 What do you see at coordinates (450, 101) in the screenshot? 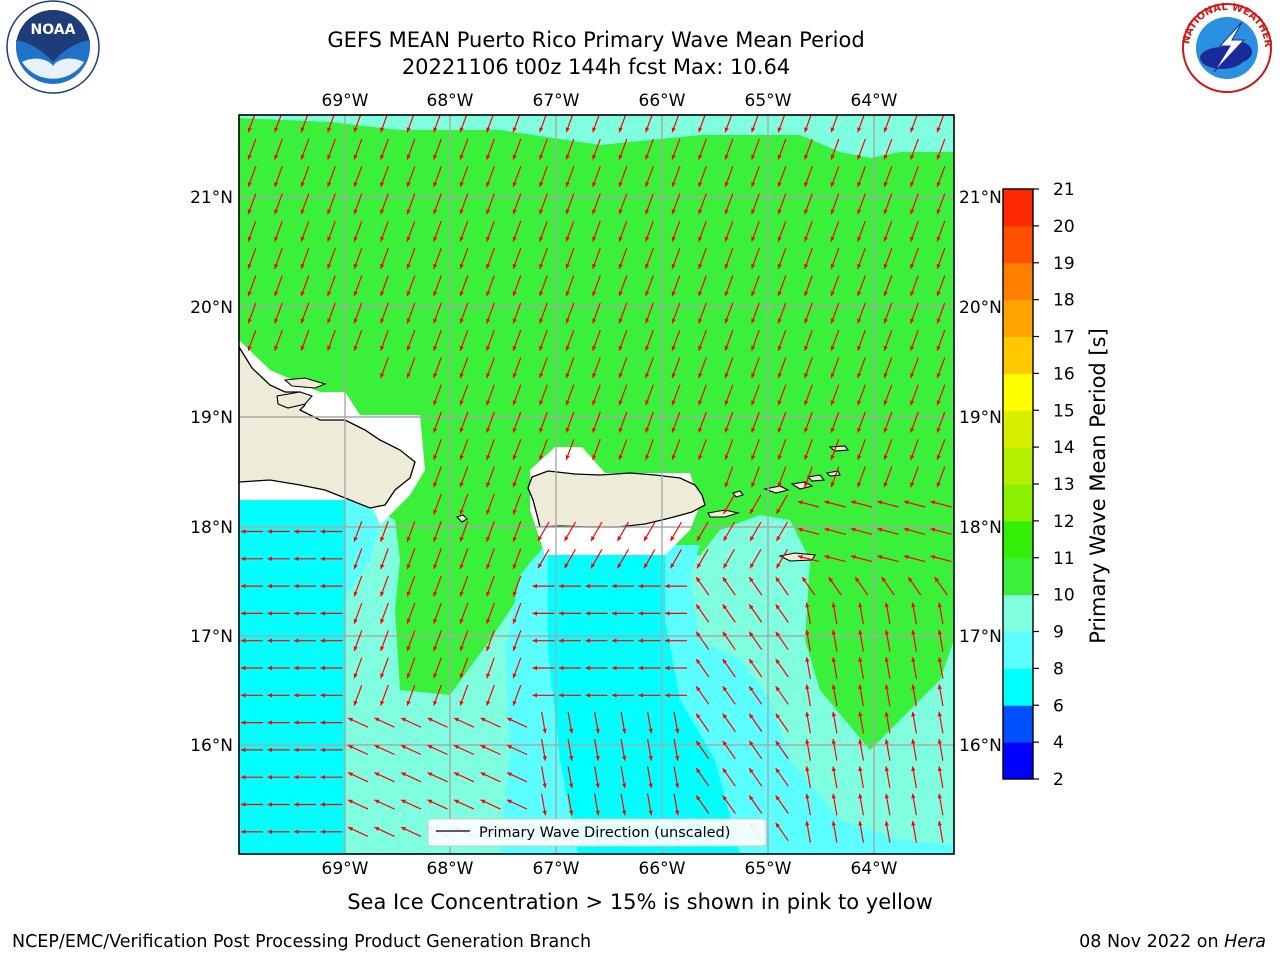
I see `lon-label: 68°W` at bounding box center [450, 101].